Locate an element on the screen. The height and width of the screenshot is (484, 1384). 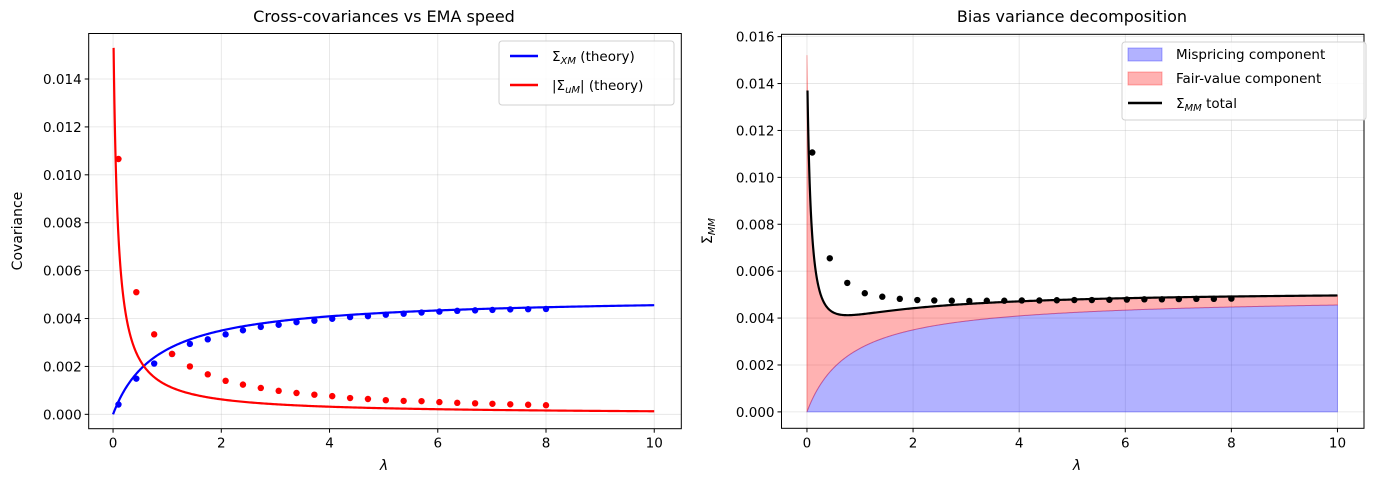
y-tick-label: 0.012 is located at coordinates (62, 128).